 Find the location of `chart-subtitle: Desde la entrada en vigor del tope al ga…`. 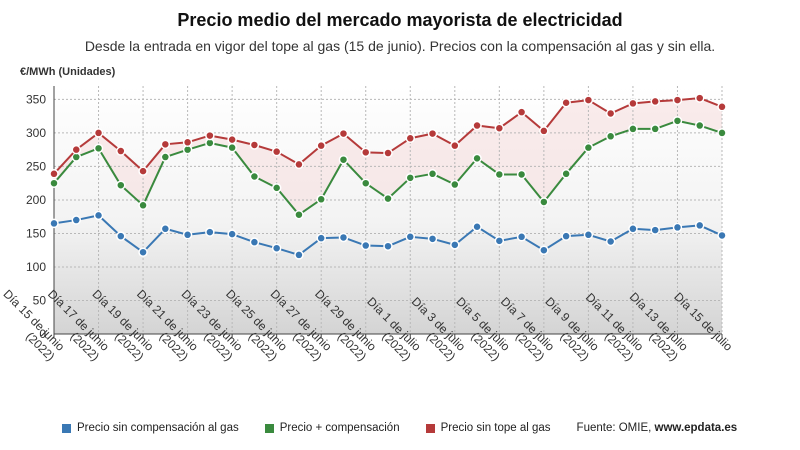

chart-subtitle: Desde la entrada en vigor del tope al ga… is located at coordinates (400, 46).